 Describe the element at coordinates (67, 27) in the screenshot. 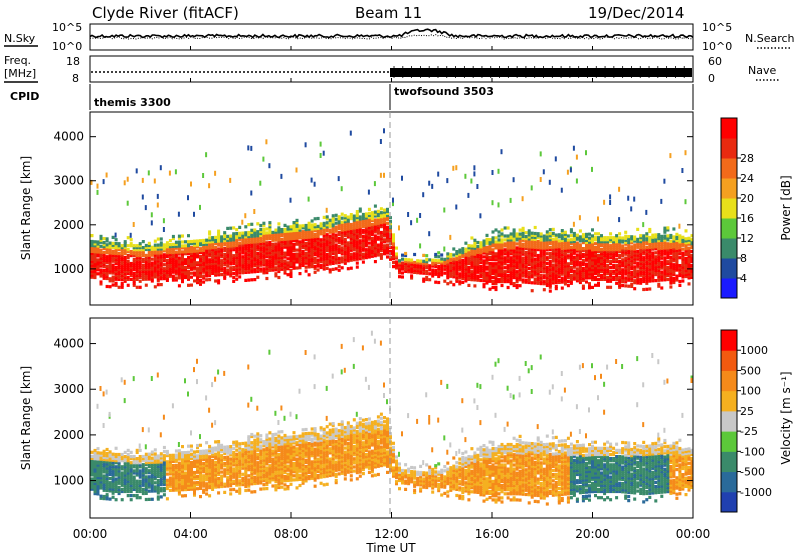

I see `noise-tick-top: 10^5` at that location.